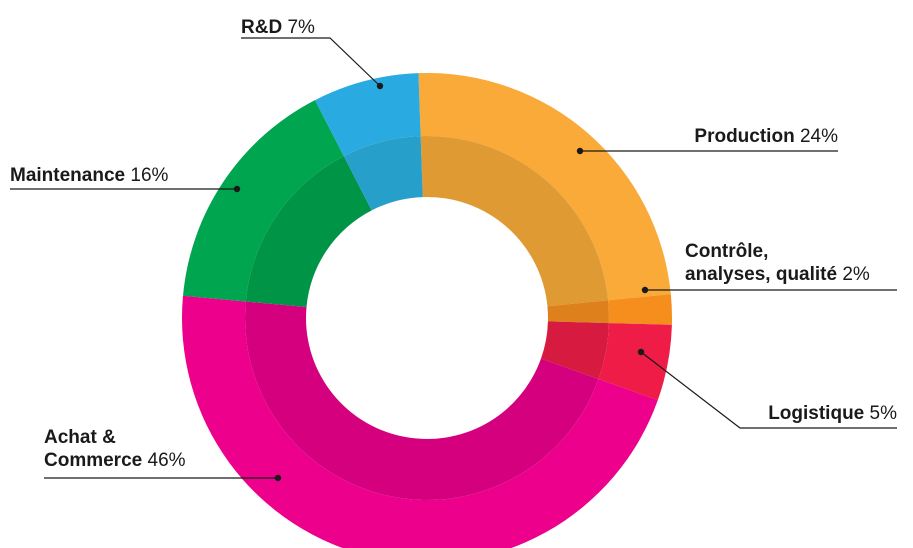 Image resolution: width=913 pixels, height=548 pixels. What do you see at coordinates (777, 263) in the screenshot?
I see `label-controle: Contrôle, analyses, qualité 2%` at bounding box center [777, 263].